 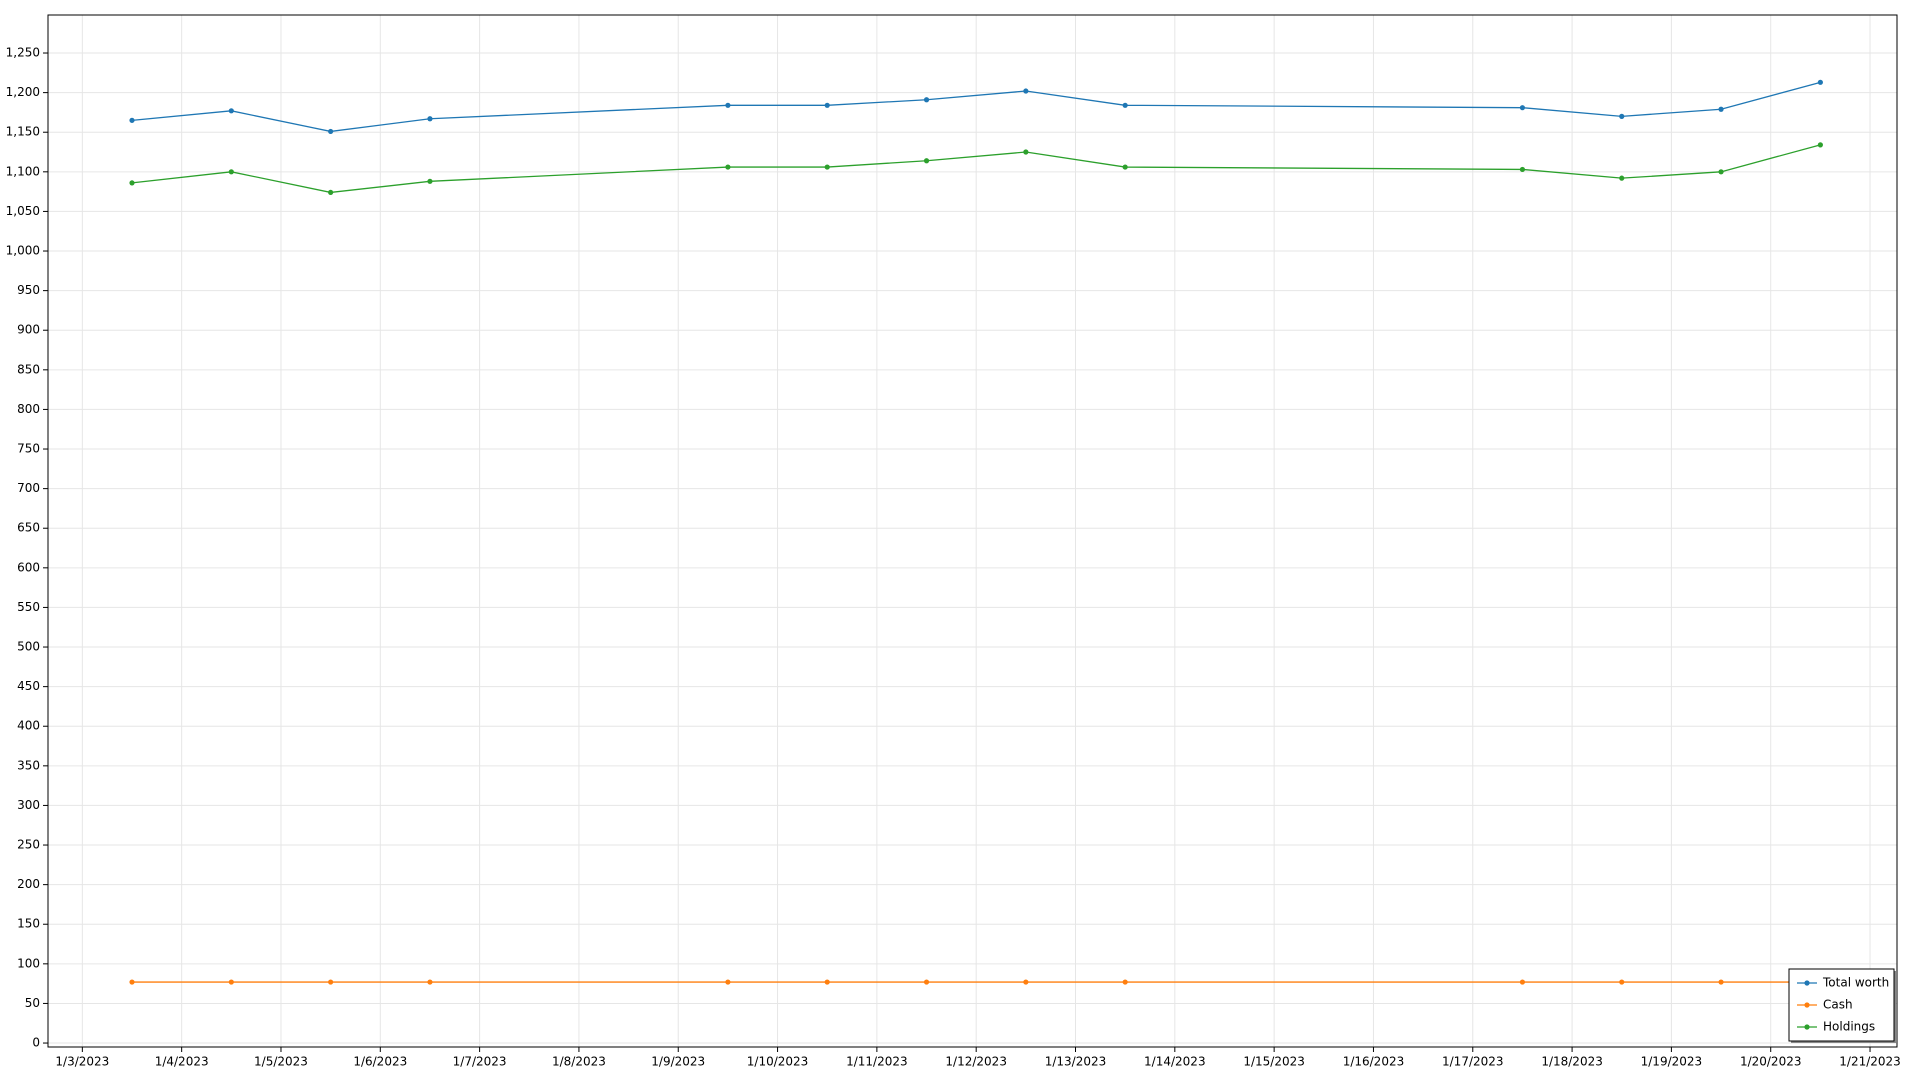 I want to click on legend-label: Cash, so click(x=1838, y=1005).